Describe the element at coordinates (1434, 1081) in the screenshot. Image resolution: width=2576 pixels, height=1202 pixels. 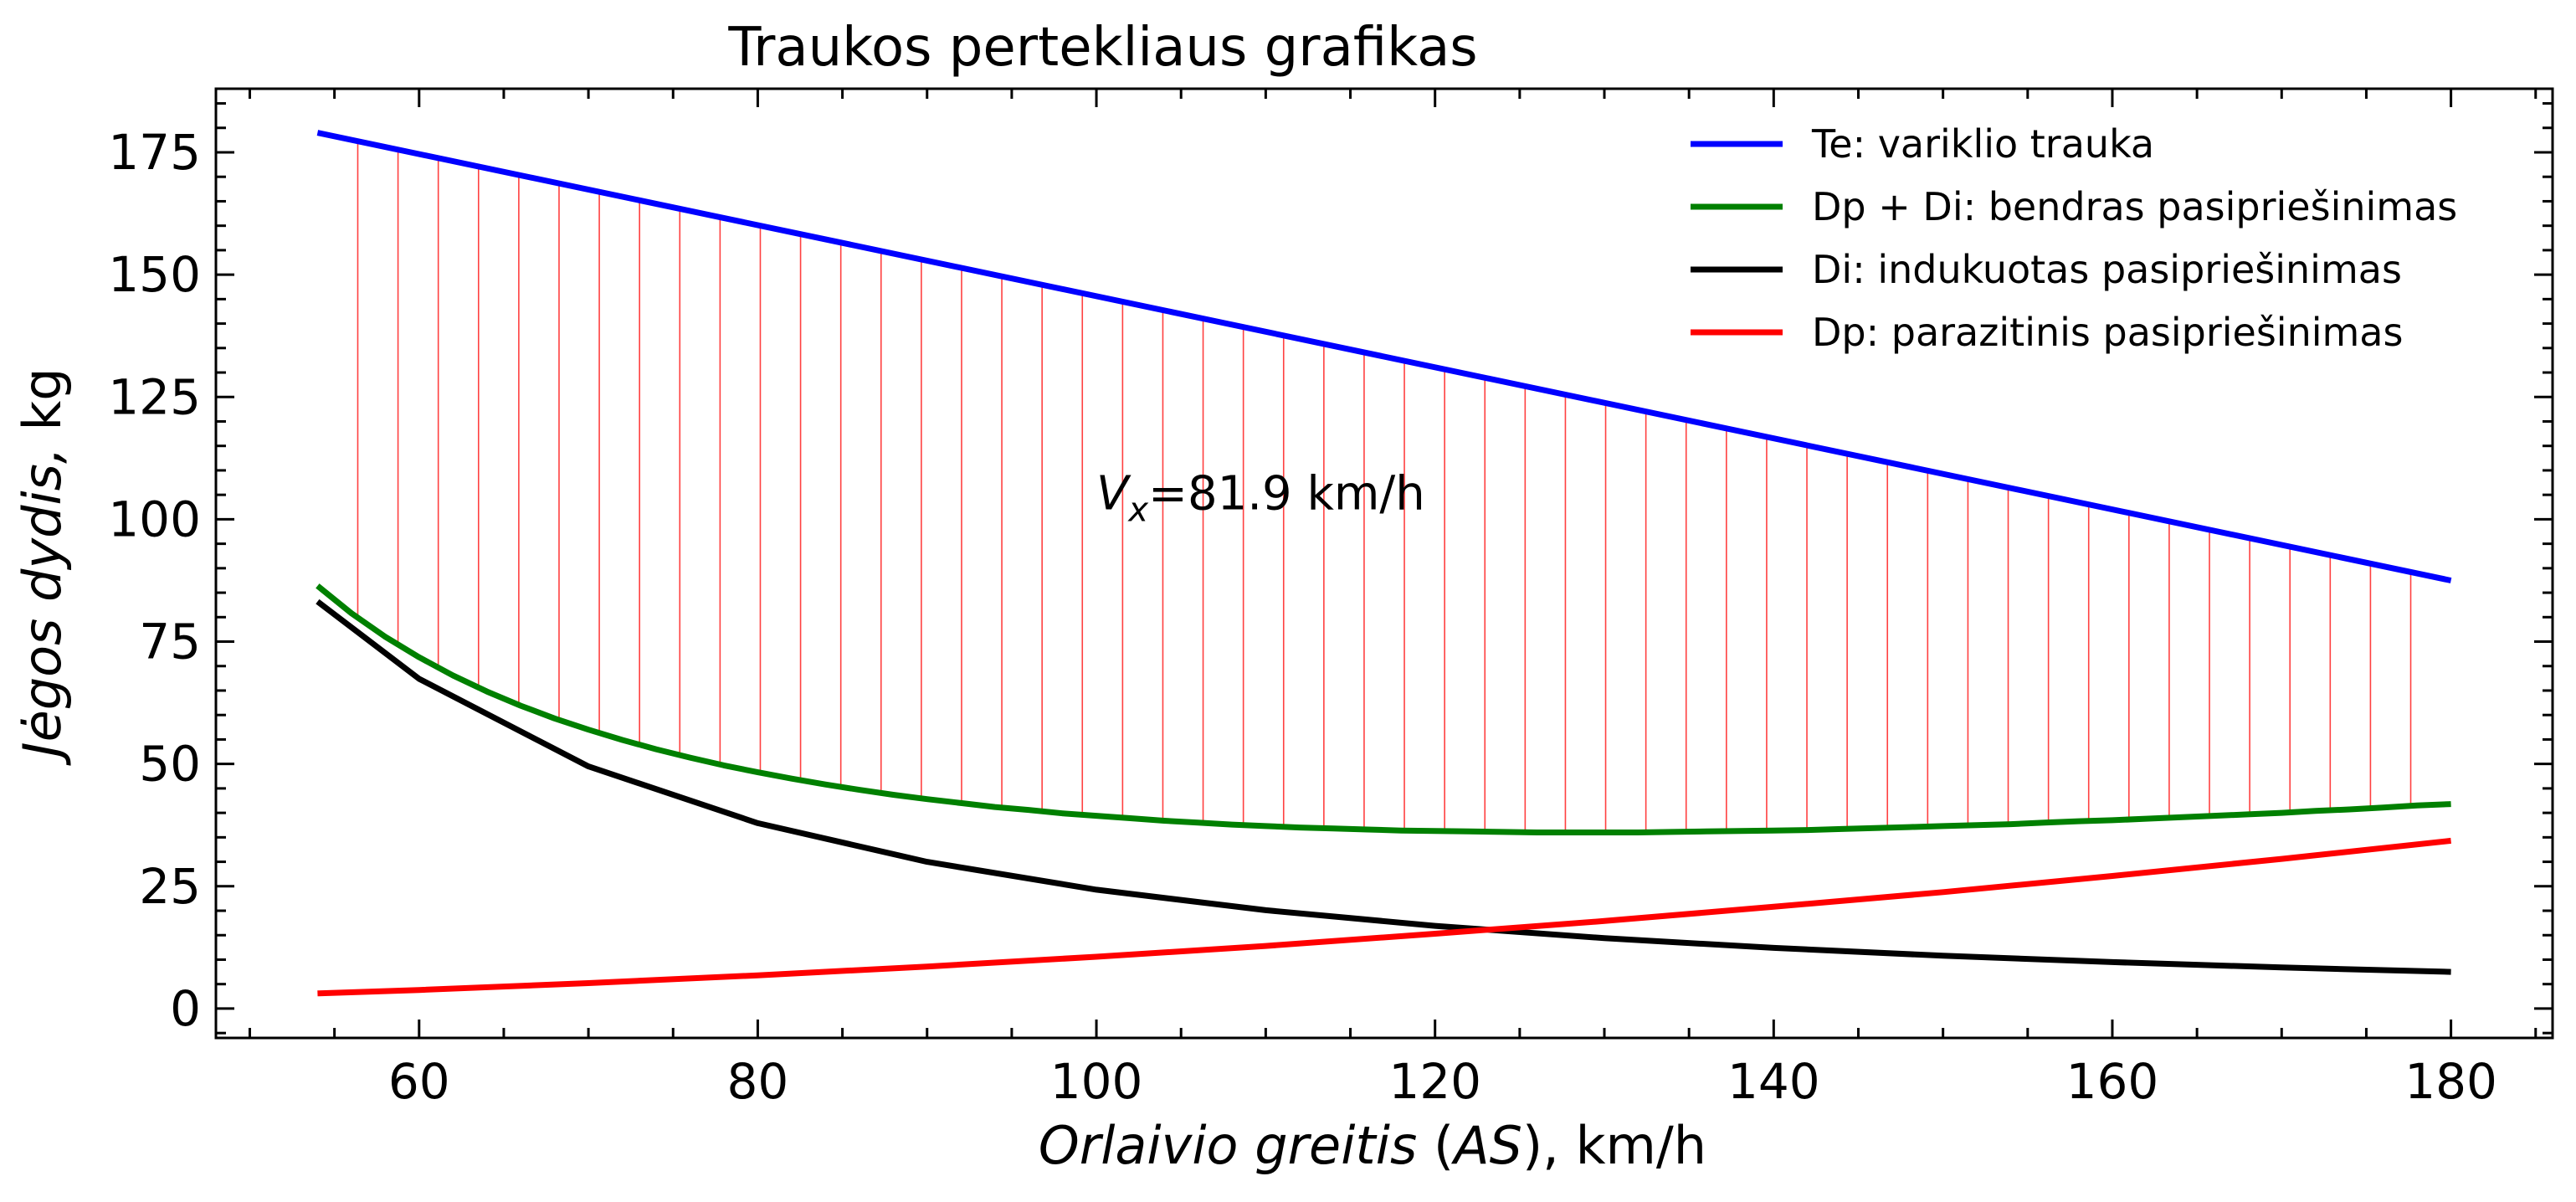
I see `x-tick-label: 120` at that location.